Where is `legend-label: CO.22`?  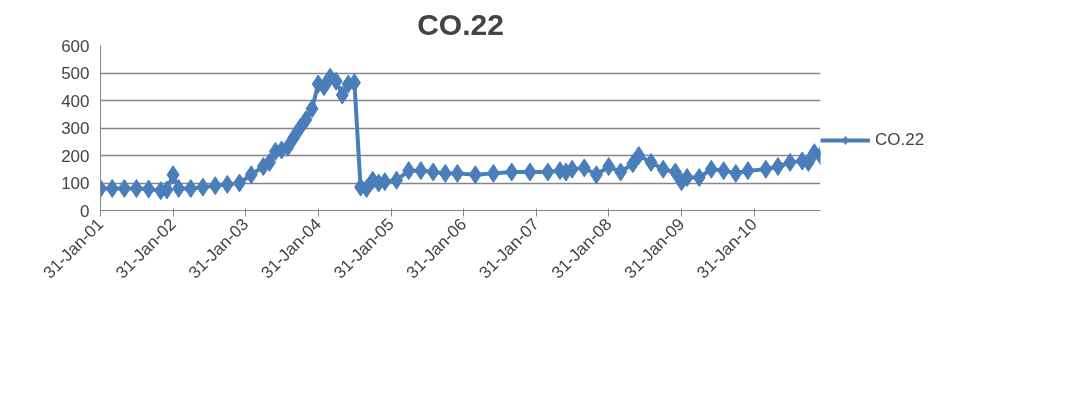 legend-label: CO.22 is located at coordinates (900, 140).